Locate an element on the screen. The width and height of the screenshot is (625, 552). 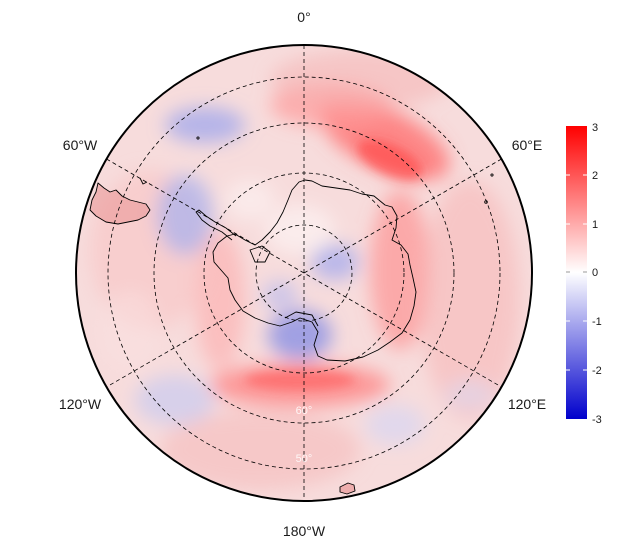
latitude-label-50: 50° is located at coordinates (304, 459).